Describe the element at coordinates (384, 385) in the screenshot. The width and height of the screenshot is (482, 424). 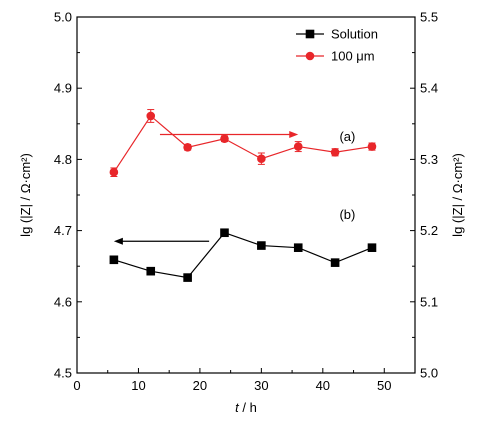
I see `x-tick-label: 50` at that location.